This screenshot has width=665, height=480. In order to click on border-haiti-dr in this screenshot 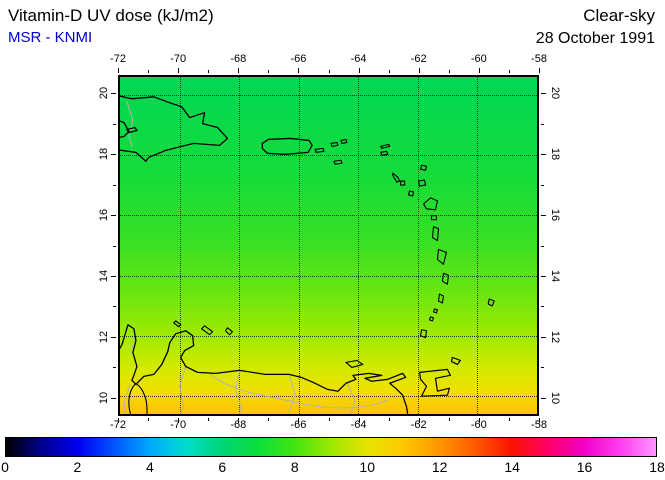, I will do `click(130, 124)`.